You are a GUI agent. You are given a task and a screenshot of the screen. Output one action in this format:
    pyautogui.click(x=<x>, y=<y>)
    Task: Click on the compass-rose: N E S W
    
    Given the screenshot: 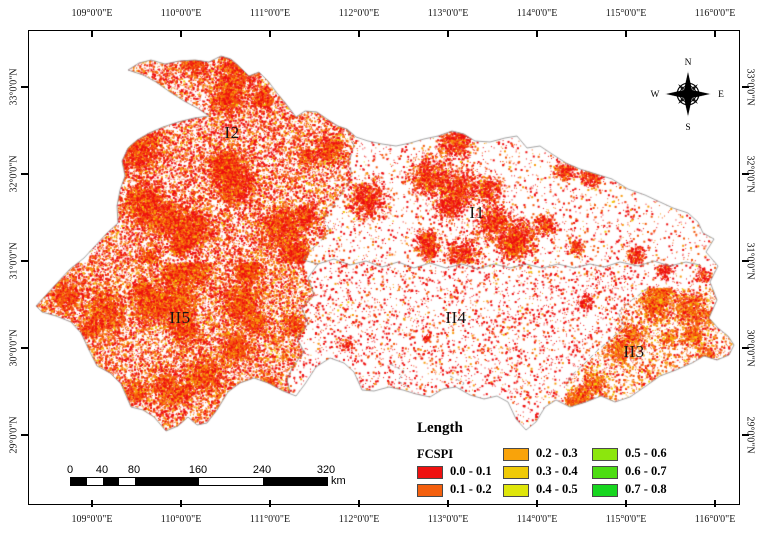 What is the action you would take?
    pyautogui.click(x=688, y=95)
    